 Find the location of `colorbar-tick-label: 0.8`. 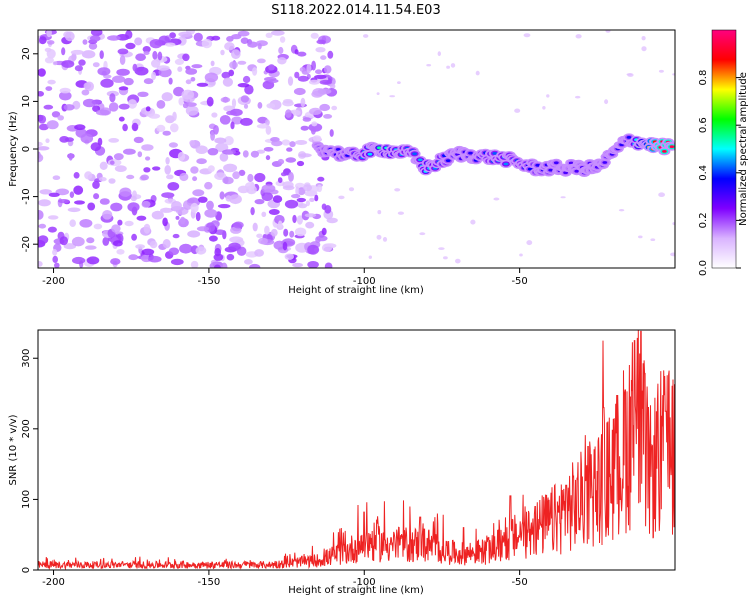

colorbar-tick-label: 0.8 is located at coordinates (703, 78).